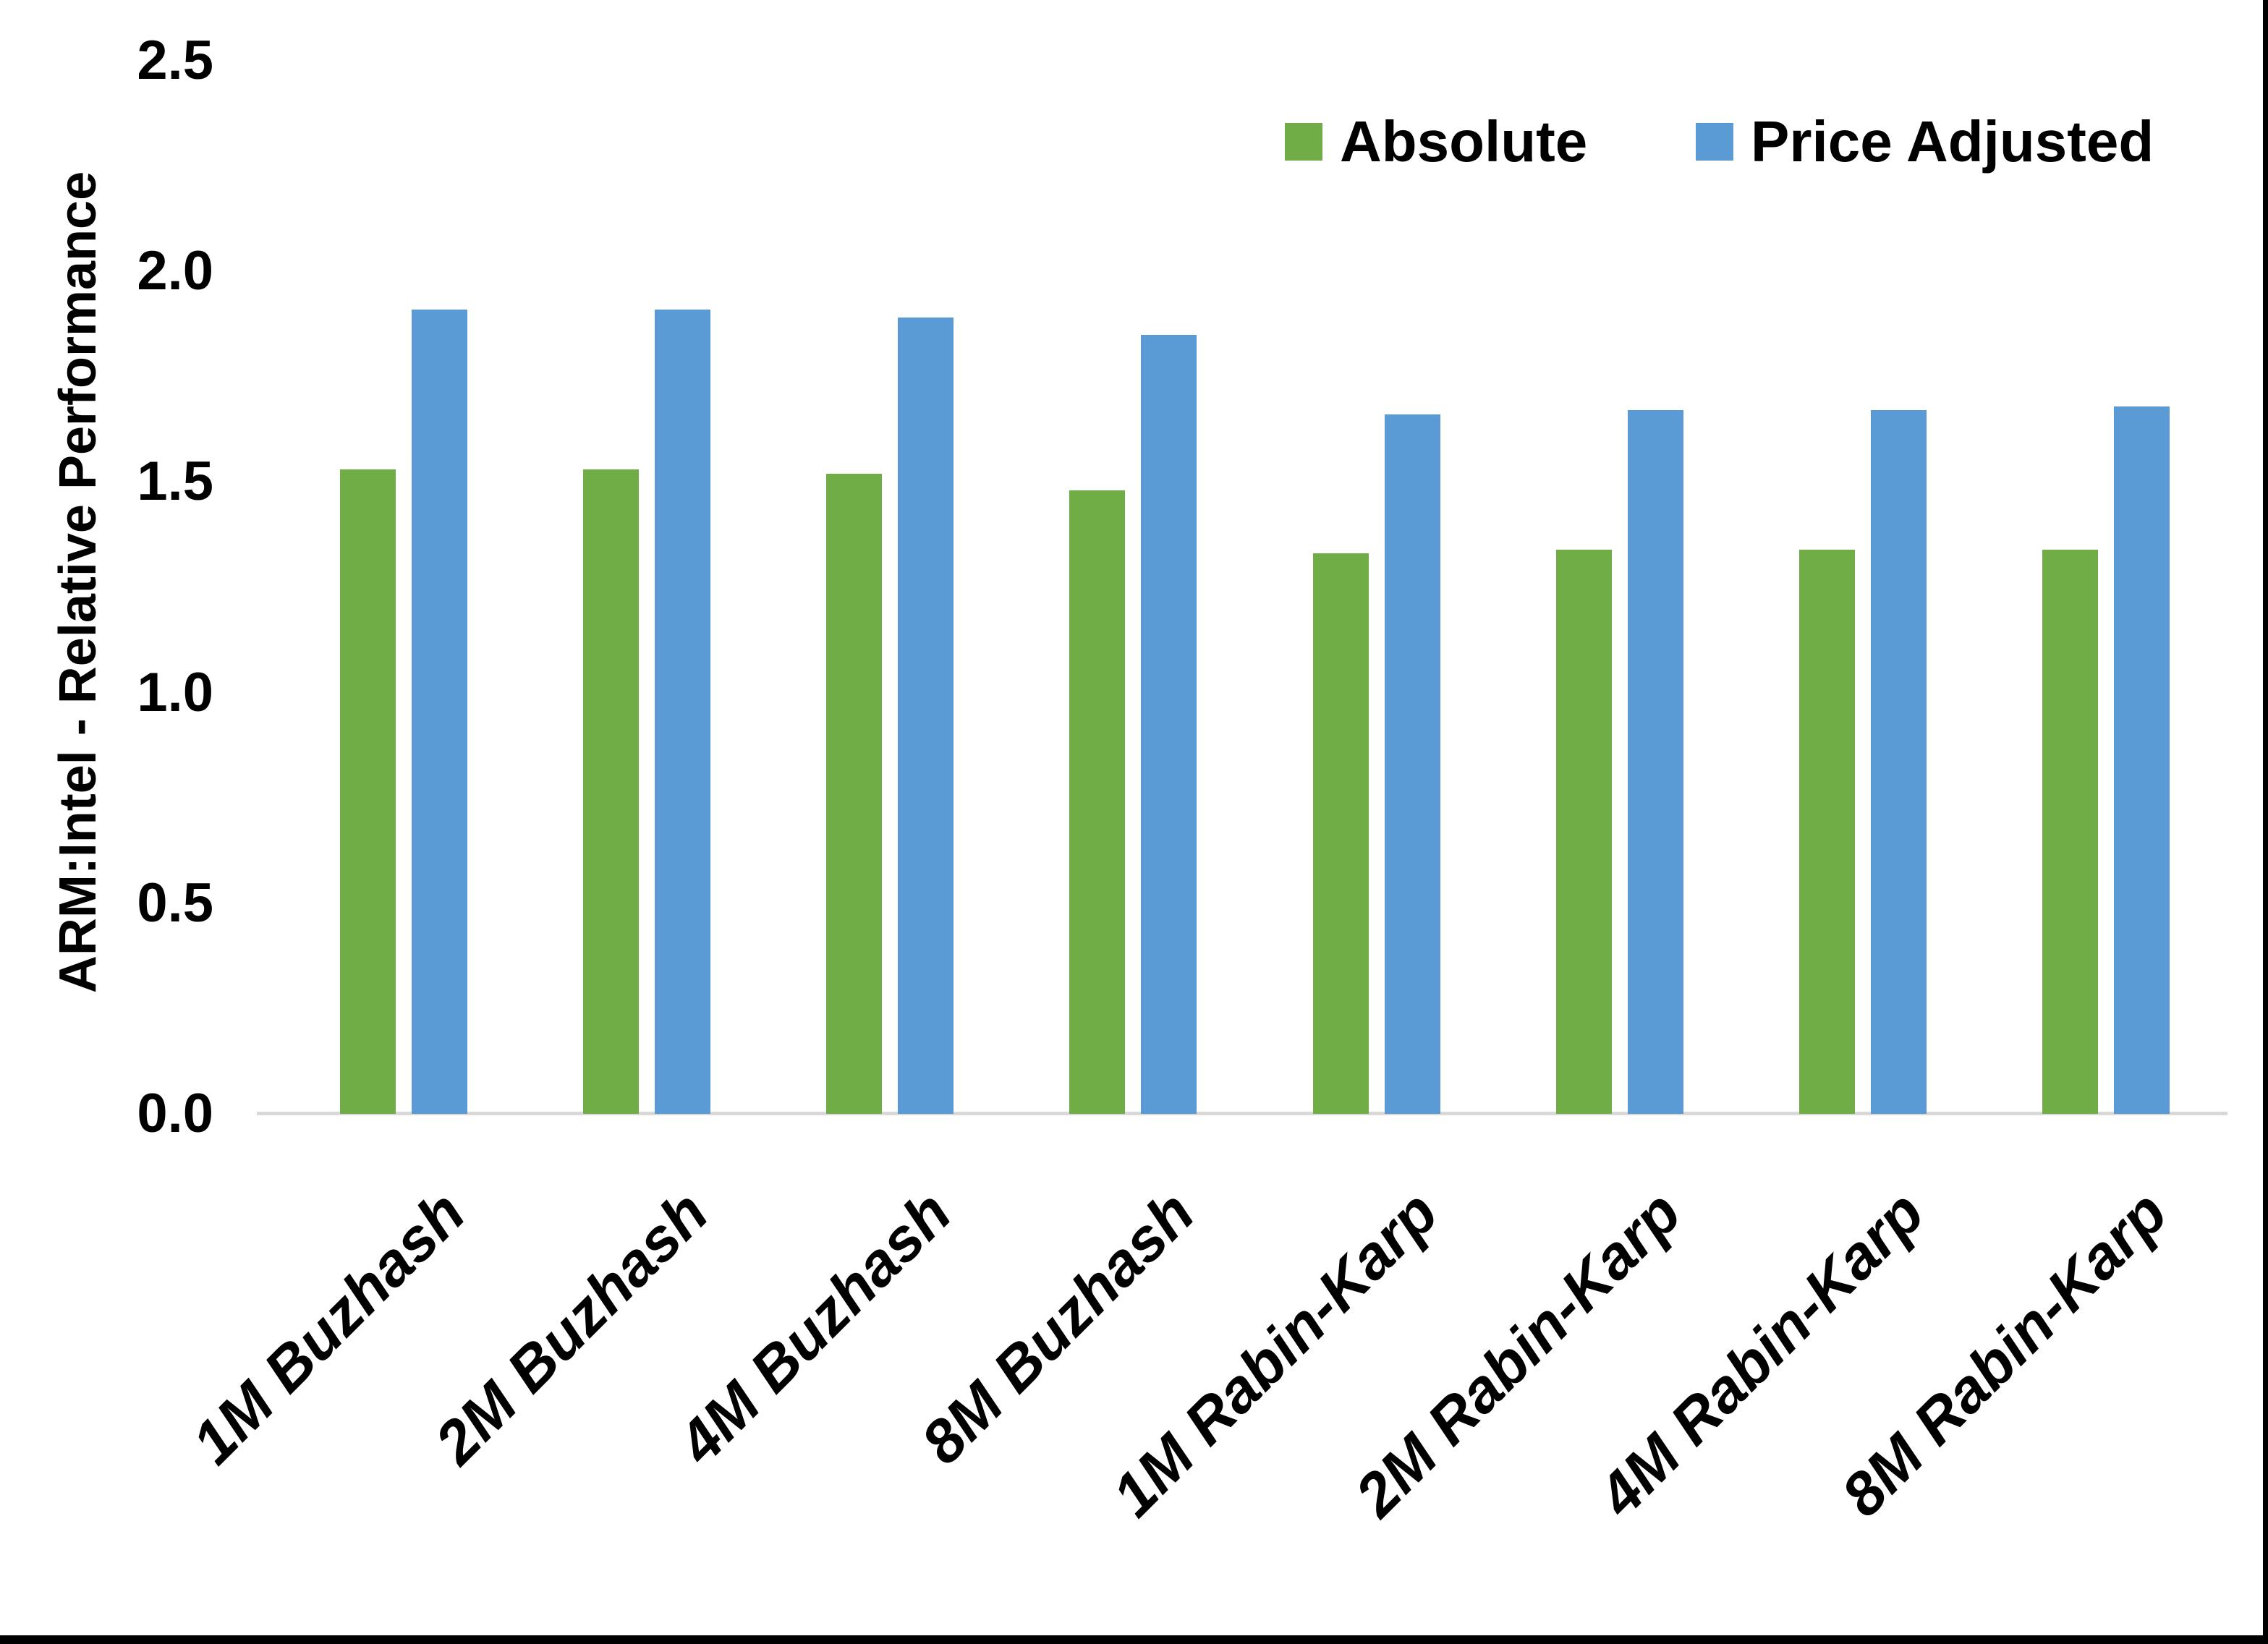  What do you see at coordinates (175, 271) in the screenshot?
I see `y-axis-tick-label: 2.0` at bounding box center [175, 271].